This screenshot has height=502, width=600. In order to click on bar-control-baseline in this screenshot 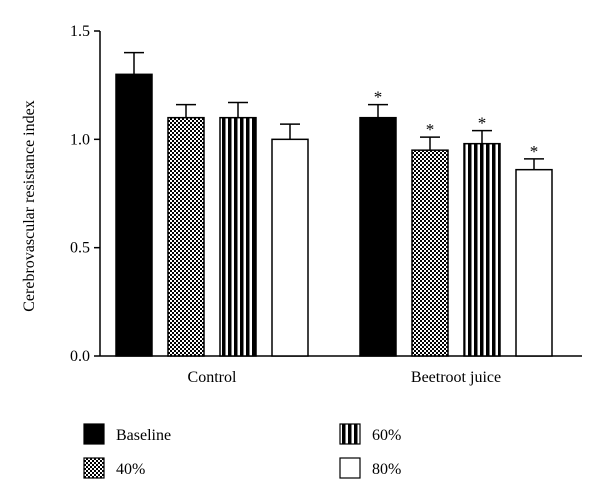, I will do `click(134, 215)`.